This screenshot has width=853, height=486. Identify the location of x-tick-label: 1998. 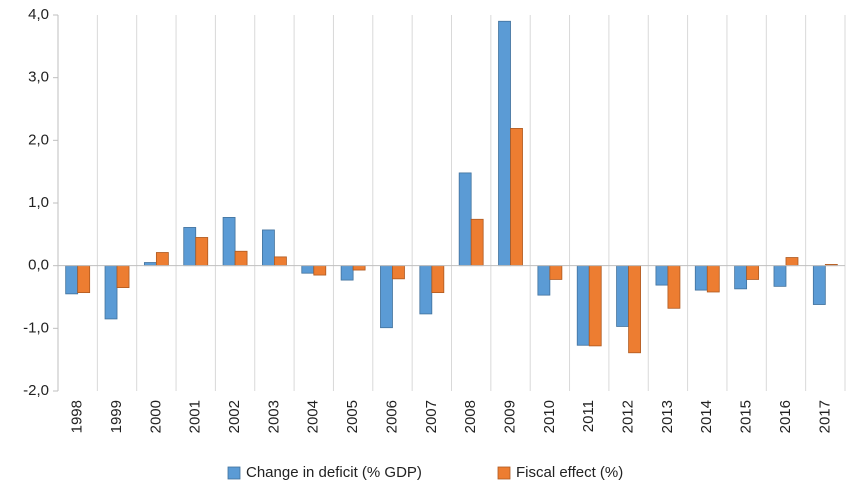
(77, 416).